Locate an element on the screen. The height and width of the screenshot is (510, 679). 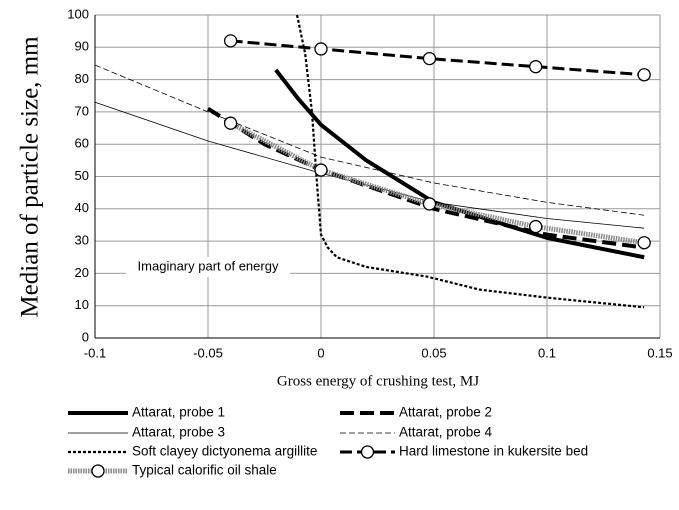
y-tick-label: 20 is located at coordinates (82, 272).